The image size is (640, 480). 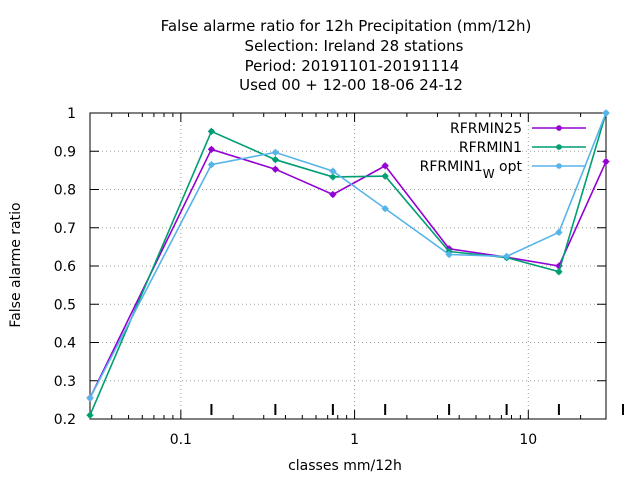 What do you see at coordinates (181, 440) in the screenshot?
I see `x-tick-label: 0.1` at bounding box center [181, 440].